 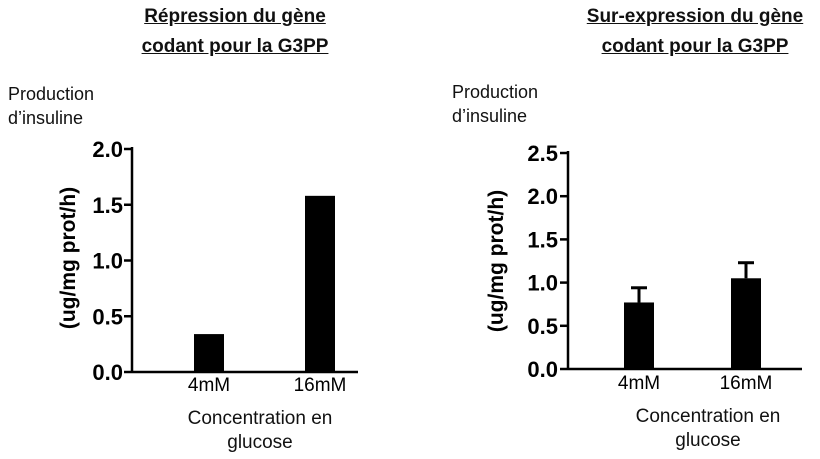 I want to click on chart-title-line-1: Sur-expression du gène, so click(x=695, y=16).